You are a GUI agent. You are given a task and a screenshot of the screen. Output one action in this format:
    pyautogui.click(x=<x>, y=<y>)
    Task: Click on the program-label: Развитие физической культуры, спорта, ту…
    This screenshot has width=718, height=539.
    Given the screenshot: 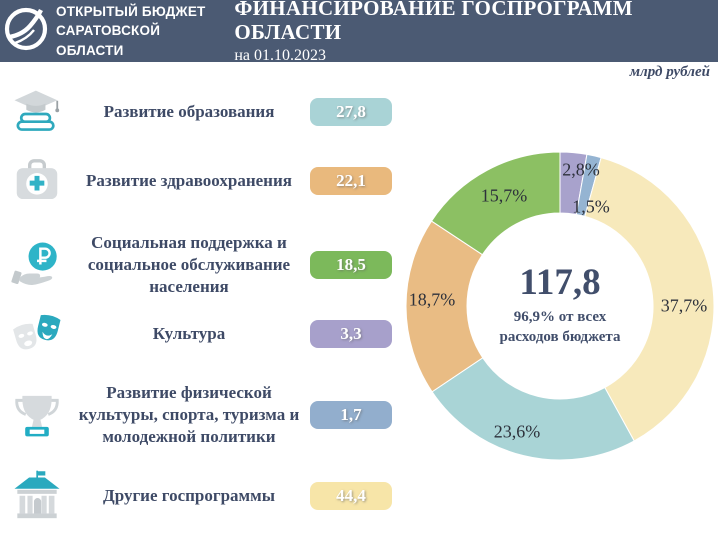 What is the action you would take?
    pyautogui.click(x=189, y=414)
    